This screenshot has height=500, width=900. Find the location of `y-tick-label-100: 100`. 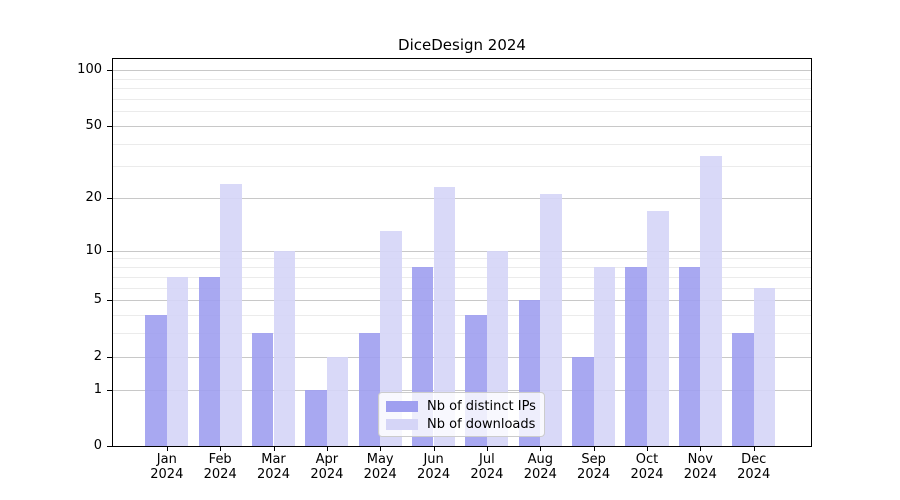

y-tick-label-100: 100 is located at coordinates (89, 69).